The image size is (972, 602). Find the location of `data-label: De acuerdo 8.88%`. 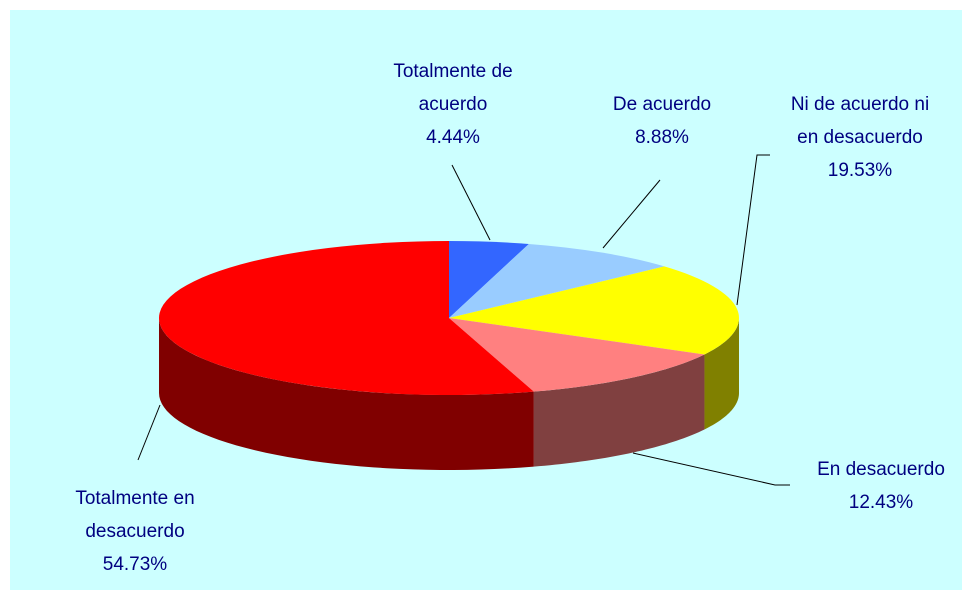

data-label: De acuerdo 8.88% is located at coordinates (662, 121).